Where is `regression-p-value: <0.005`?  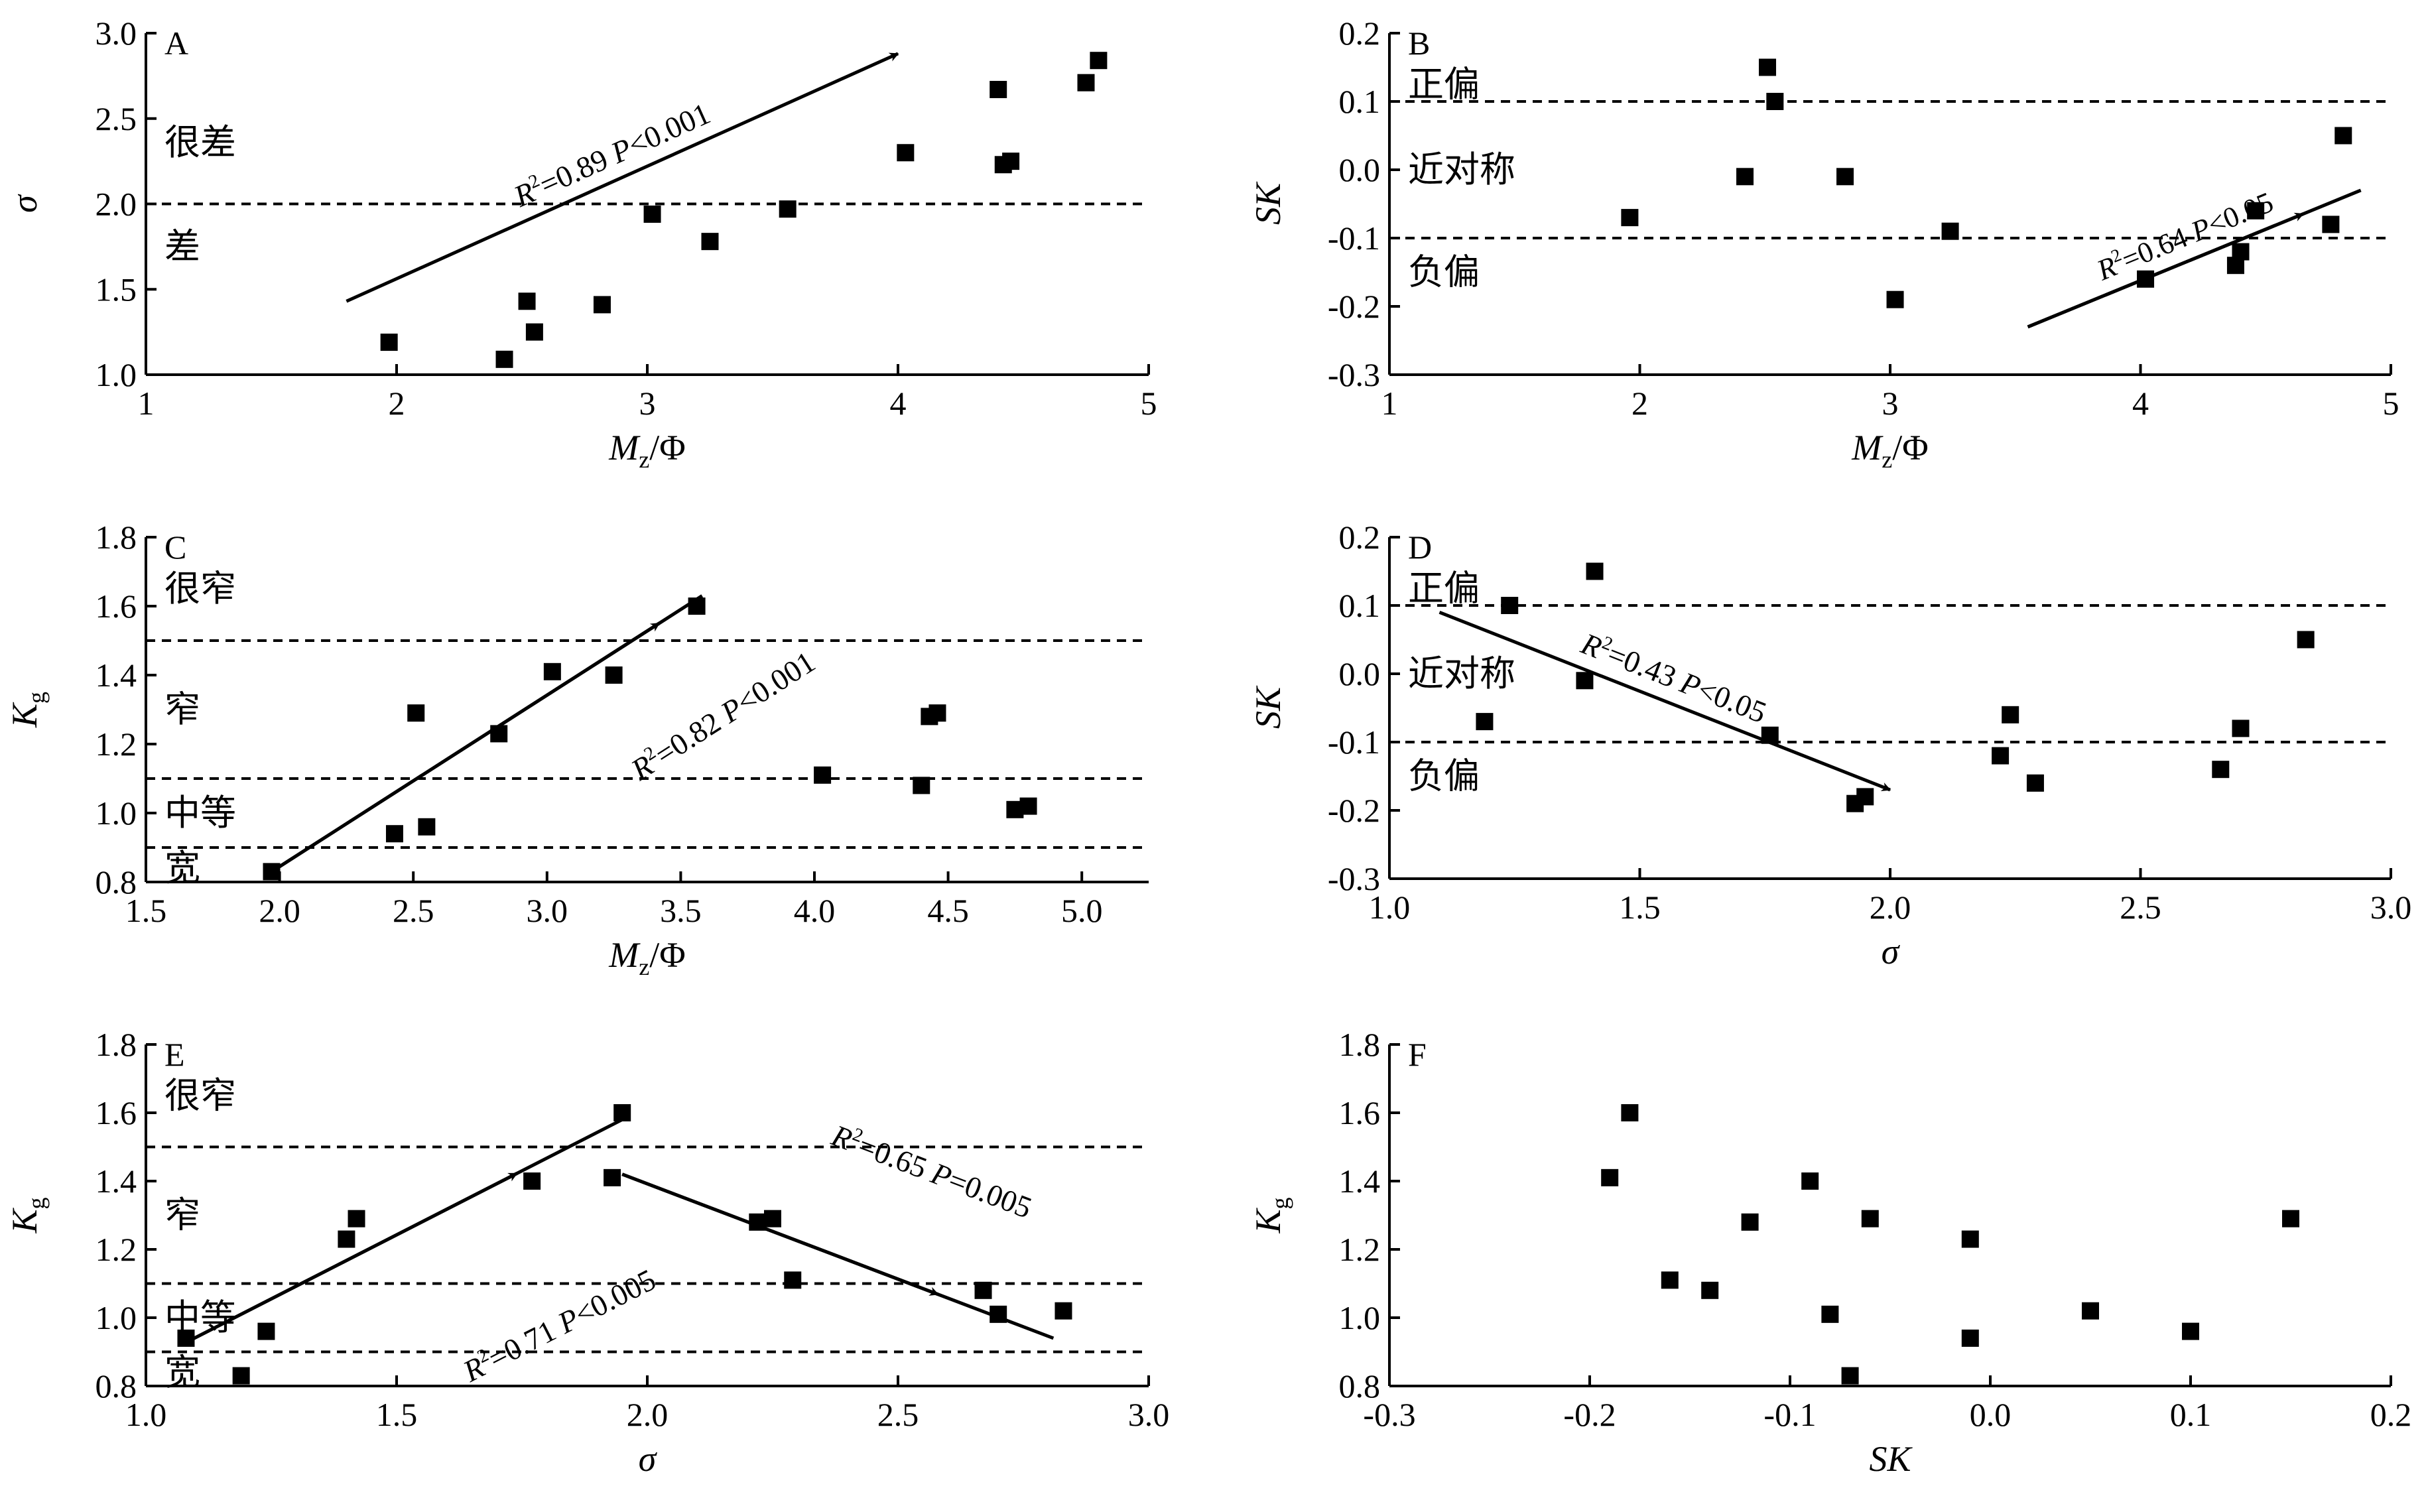
regression-p-value: <0.005 is located at coordinates (615, 1296).